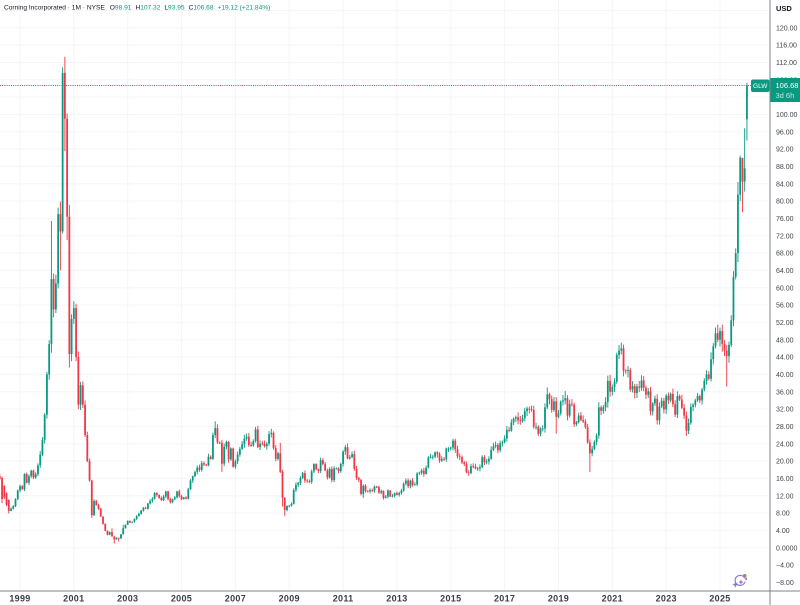 Image resolution: width=800 pixels, height=605 pixels. What do you see at coordinates (785, 254) in the screenshot?
I see `svg-text: 68.00` at bounding box center [785, 254].